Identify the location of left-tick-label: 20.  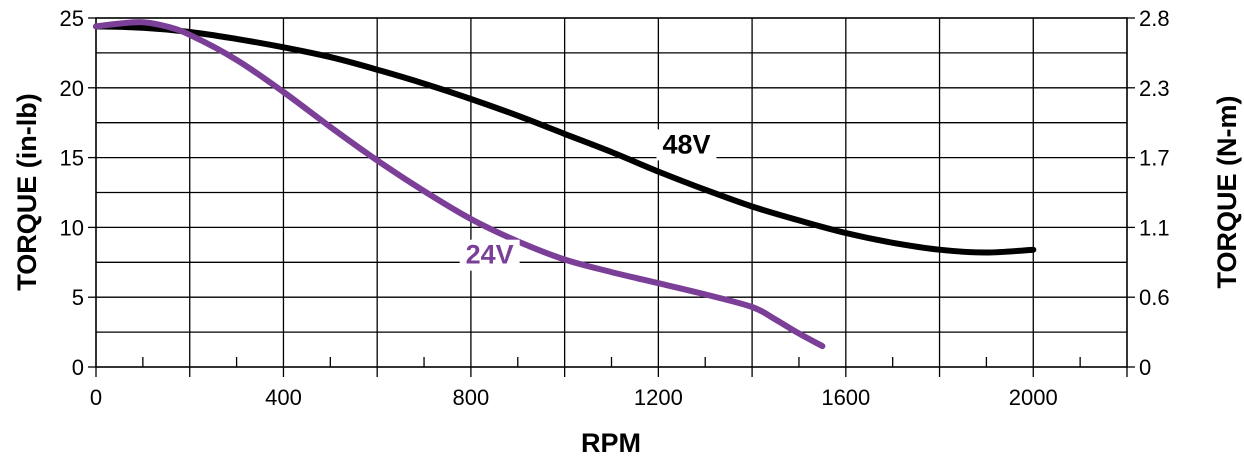
(72, 88).